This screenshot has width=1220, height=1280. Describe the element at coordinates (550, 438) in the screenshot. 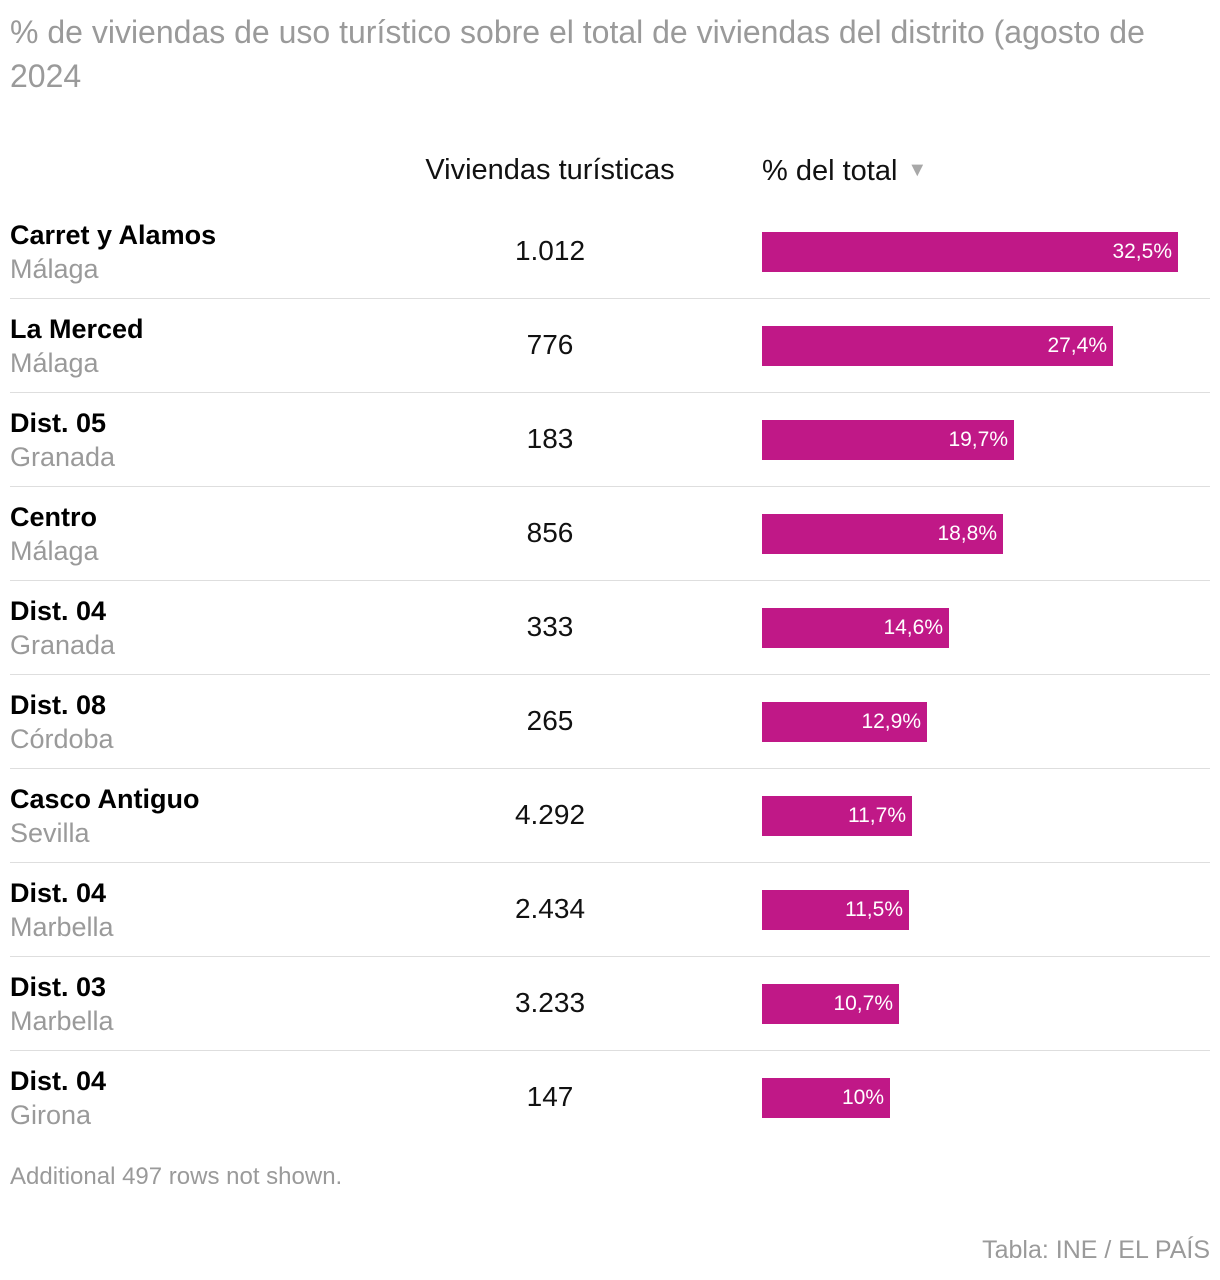

I see `tourist-housing-count: 183` at that location.